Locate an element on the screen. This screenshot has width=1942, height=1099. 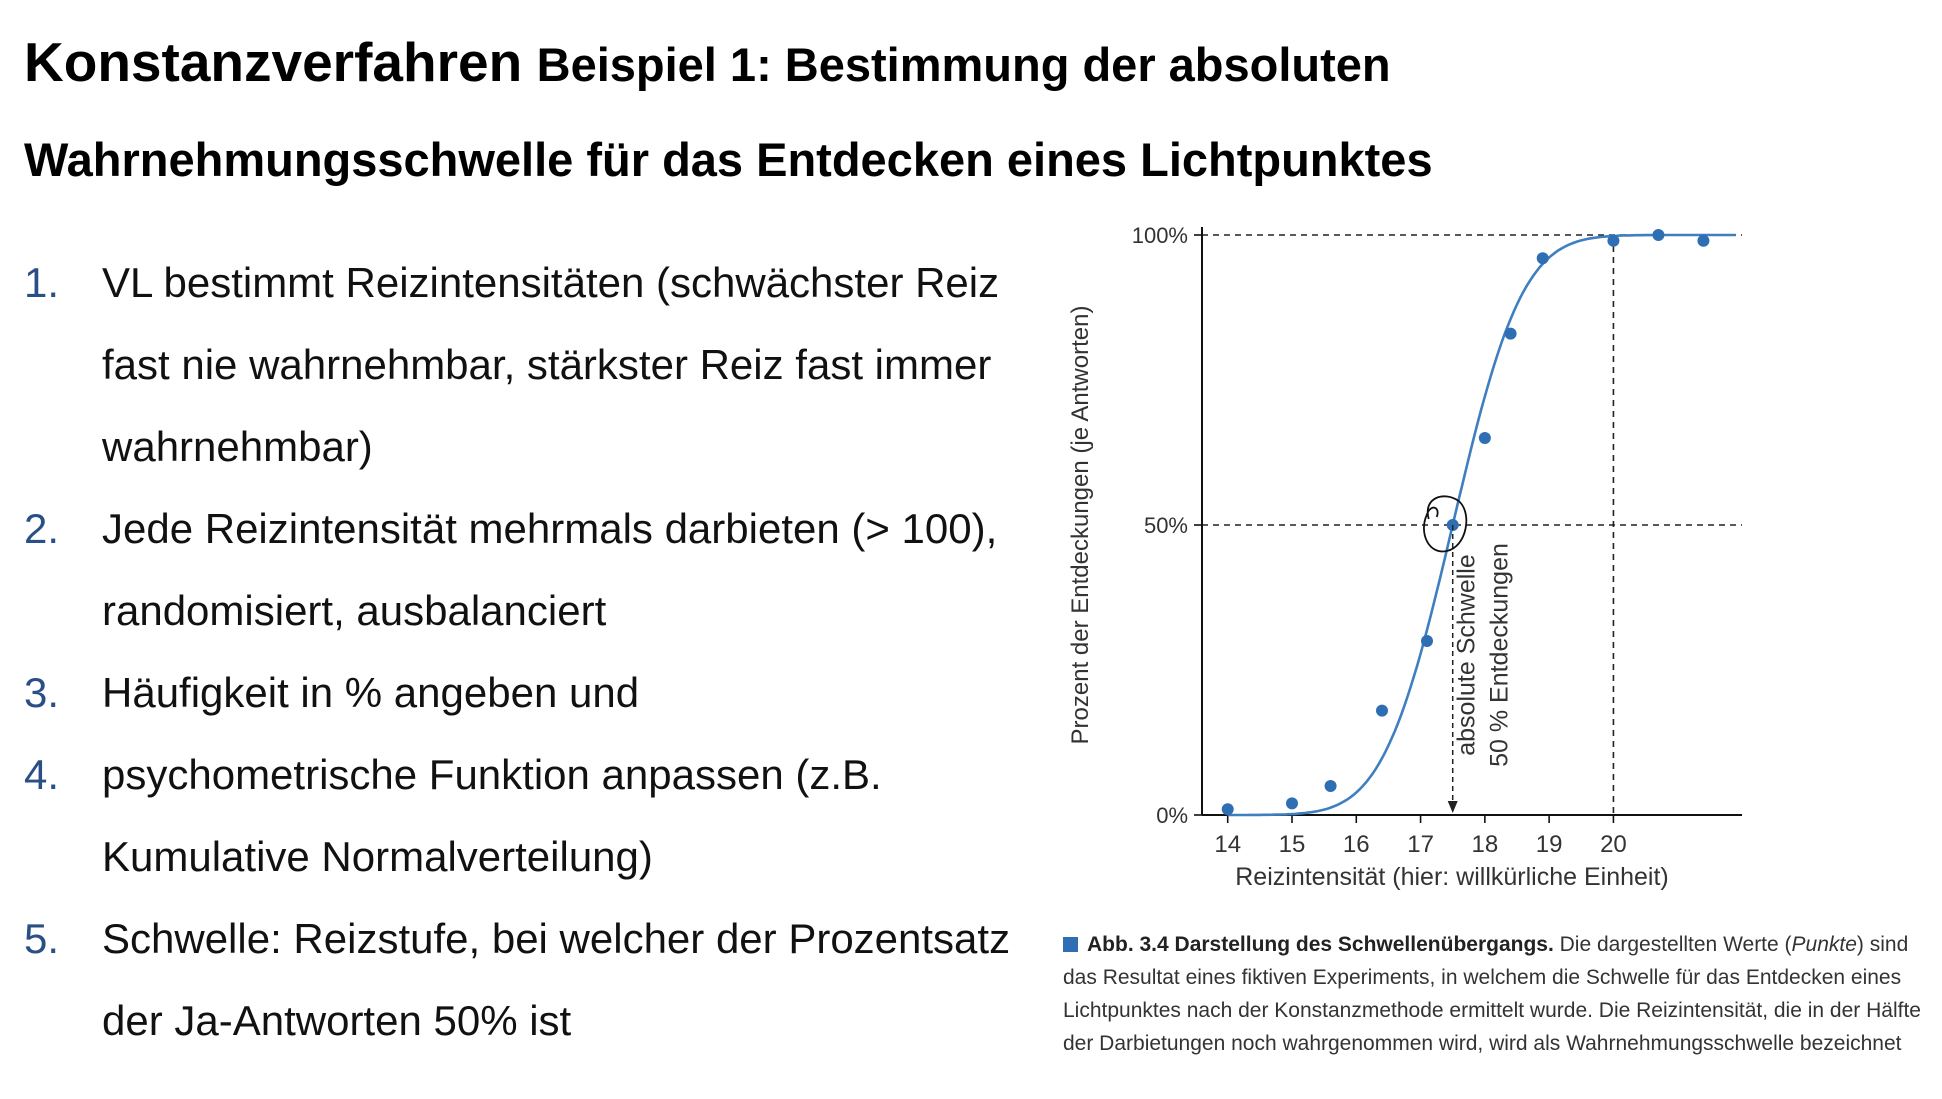
annotation-line2: 50 % Entdeckungen is located at coordinates (1500, 655).